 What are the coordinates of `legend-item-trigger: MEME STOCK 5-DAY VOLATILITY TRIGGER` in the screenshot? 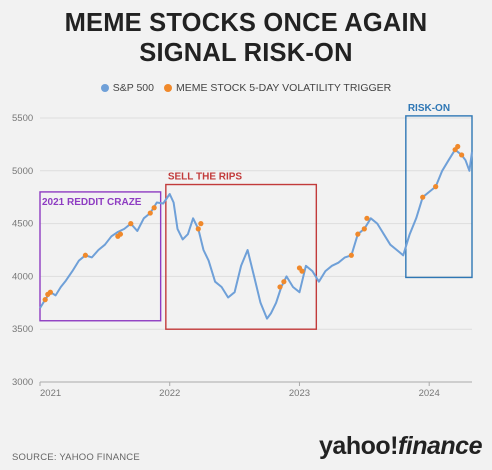 It's located at (277, 88).